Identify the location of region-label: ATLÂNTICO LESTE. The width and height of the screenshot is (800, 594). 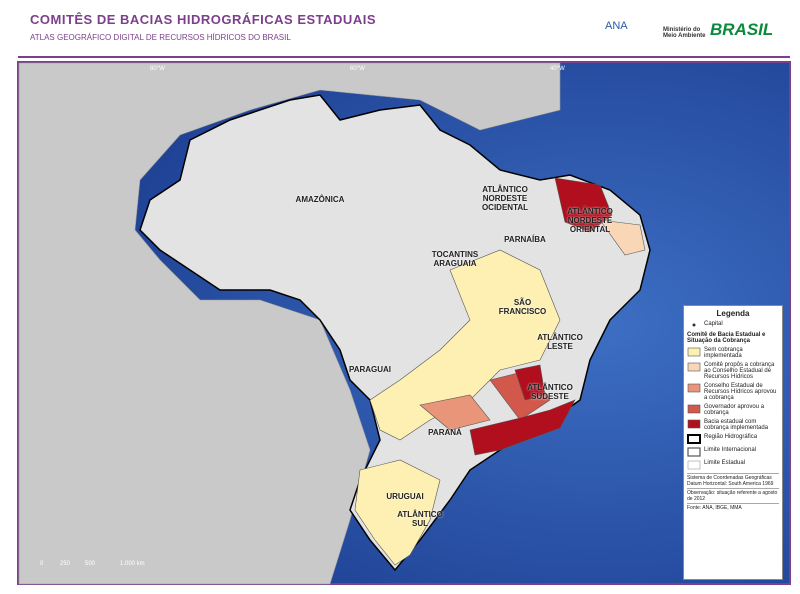
(560, 342).